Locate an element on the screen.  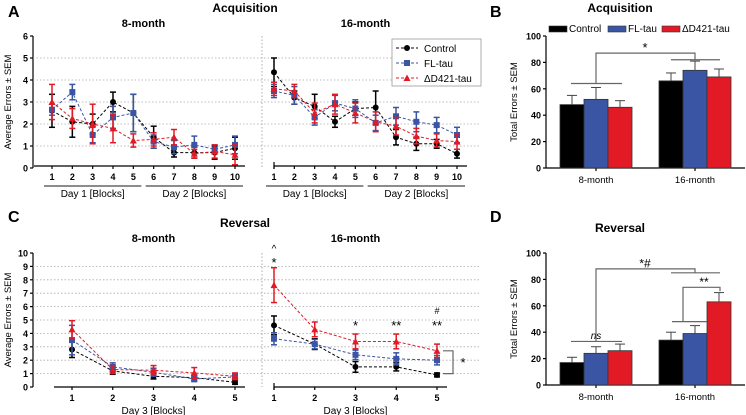
chart-title: Reversal is located at coordinates (245, 223).